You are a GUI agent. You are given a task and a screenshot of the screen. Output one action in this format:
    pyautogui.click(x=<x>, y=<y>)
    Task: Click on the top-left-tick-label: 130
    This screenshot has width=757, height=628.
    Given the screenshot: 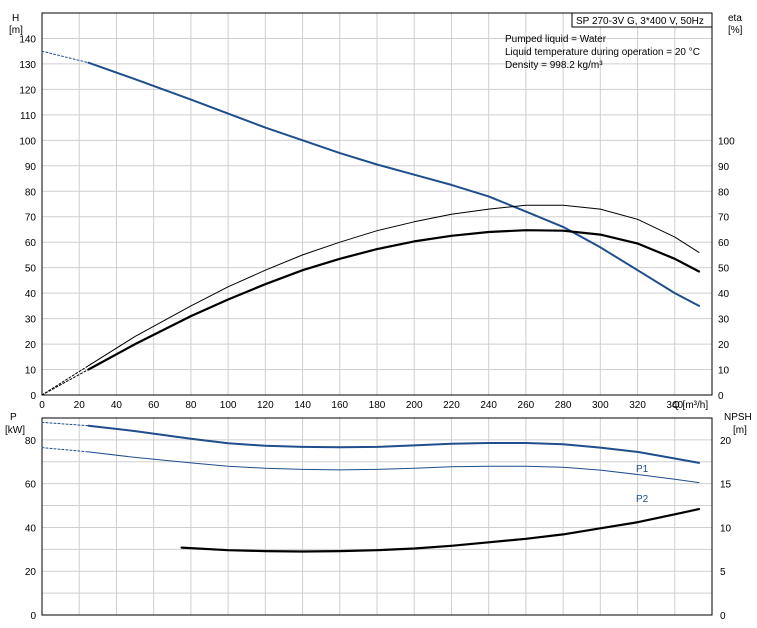 What is the action you would take?
    pyautogui.click(x=27, y=65)
    